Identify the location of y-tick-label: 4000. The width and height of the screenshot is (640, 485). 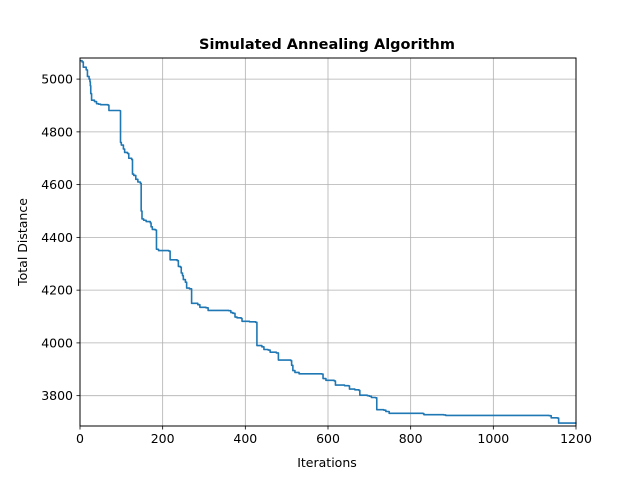
(57, 342).